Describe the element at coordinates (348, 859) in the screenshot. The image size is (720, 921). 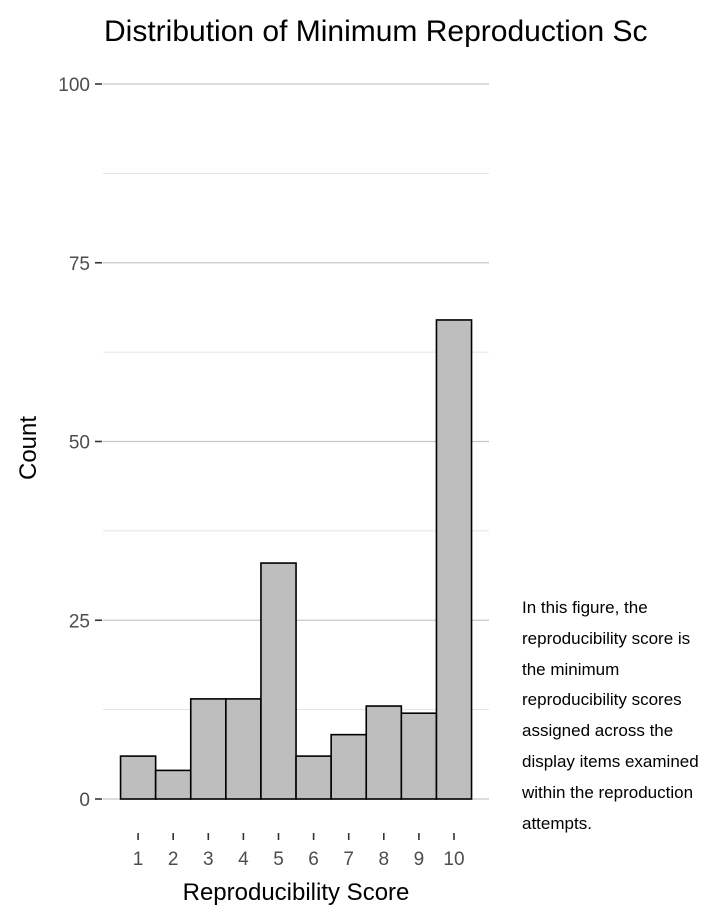
I see `x-tick-label: 7` at that location.